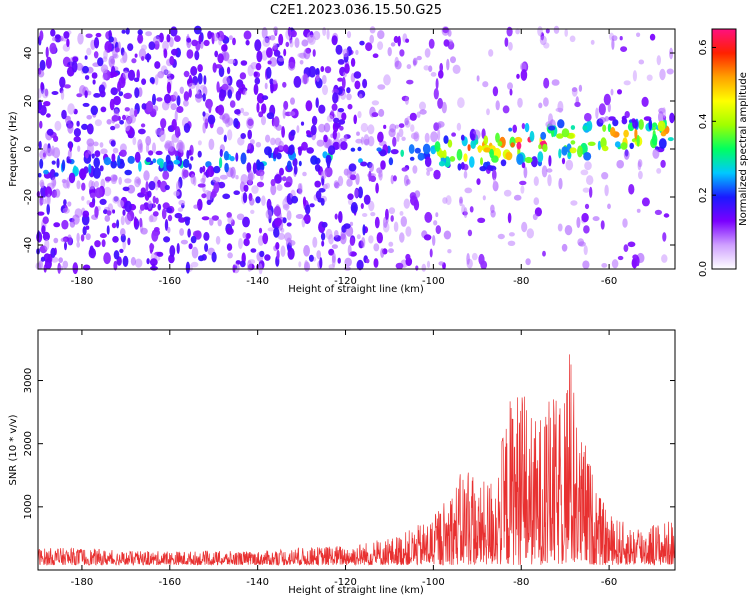  What do you see at coordinates (169, 582) in the screenshot?
I see `snr-x-tick-label: -160` at bounding box center [169, 582].